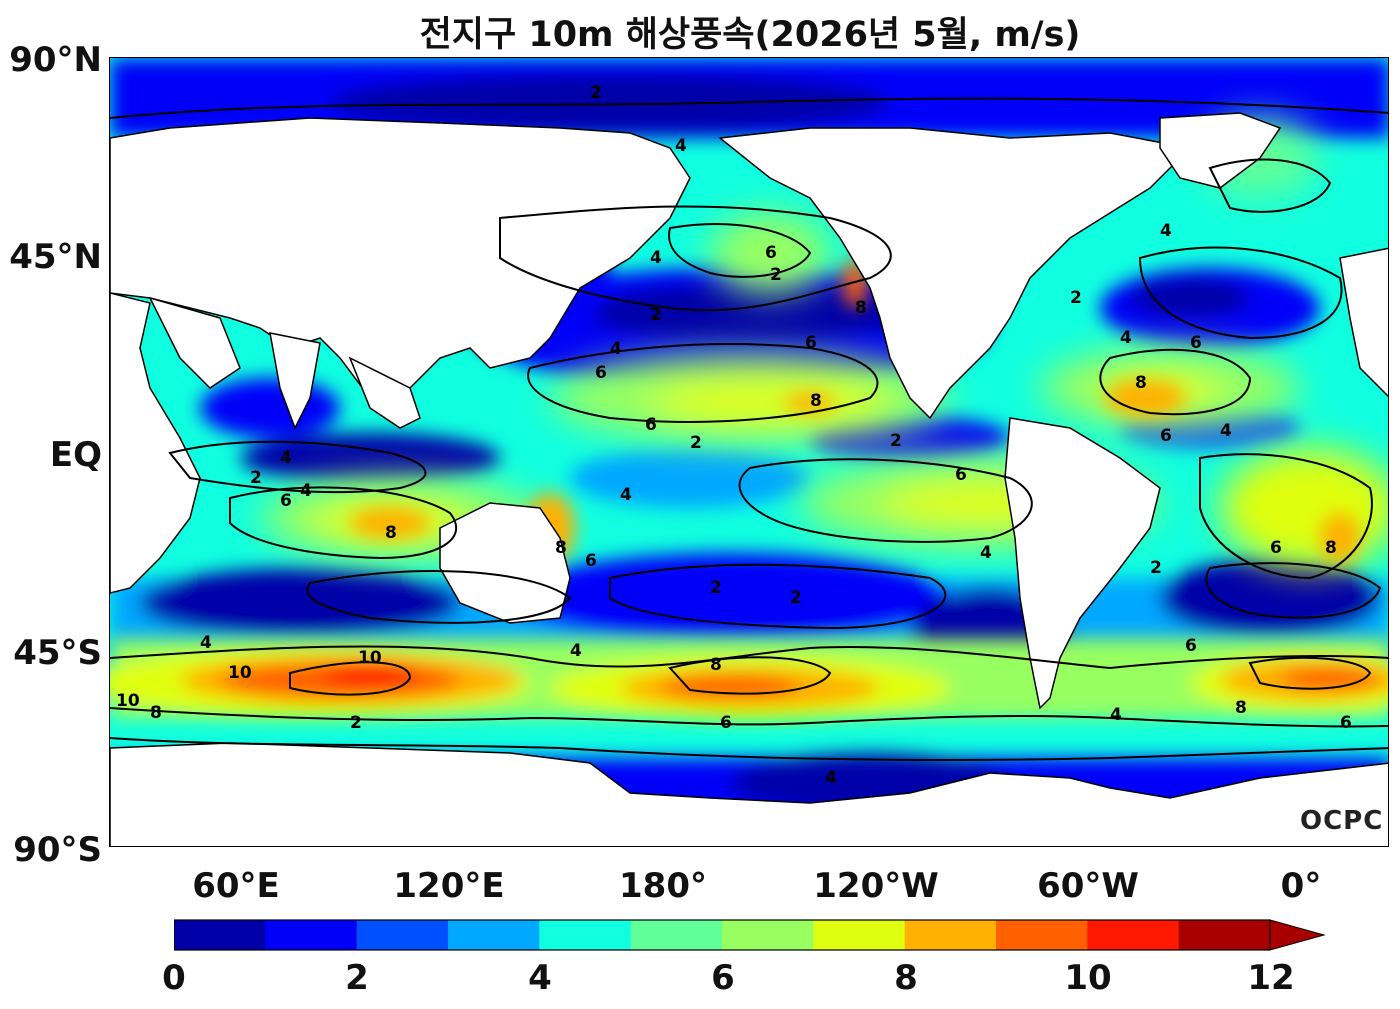 The height and width of the screenshot is (1009, 1400). I want to click on lat-label-90s: 90°S, so click(57, 850).